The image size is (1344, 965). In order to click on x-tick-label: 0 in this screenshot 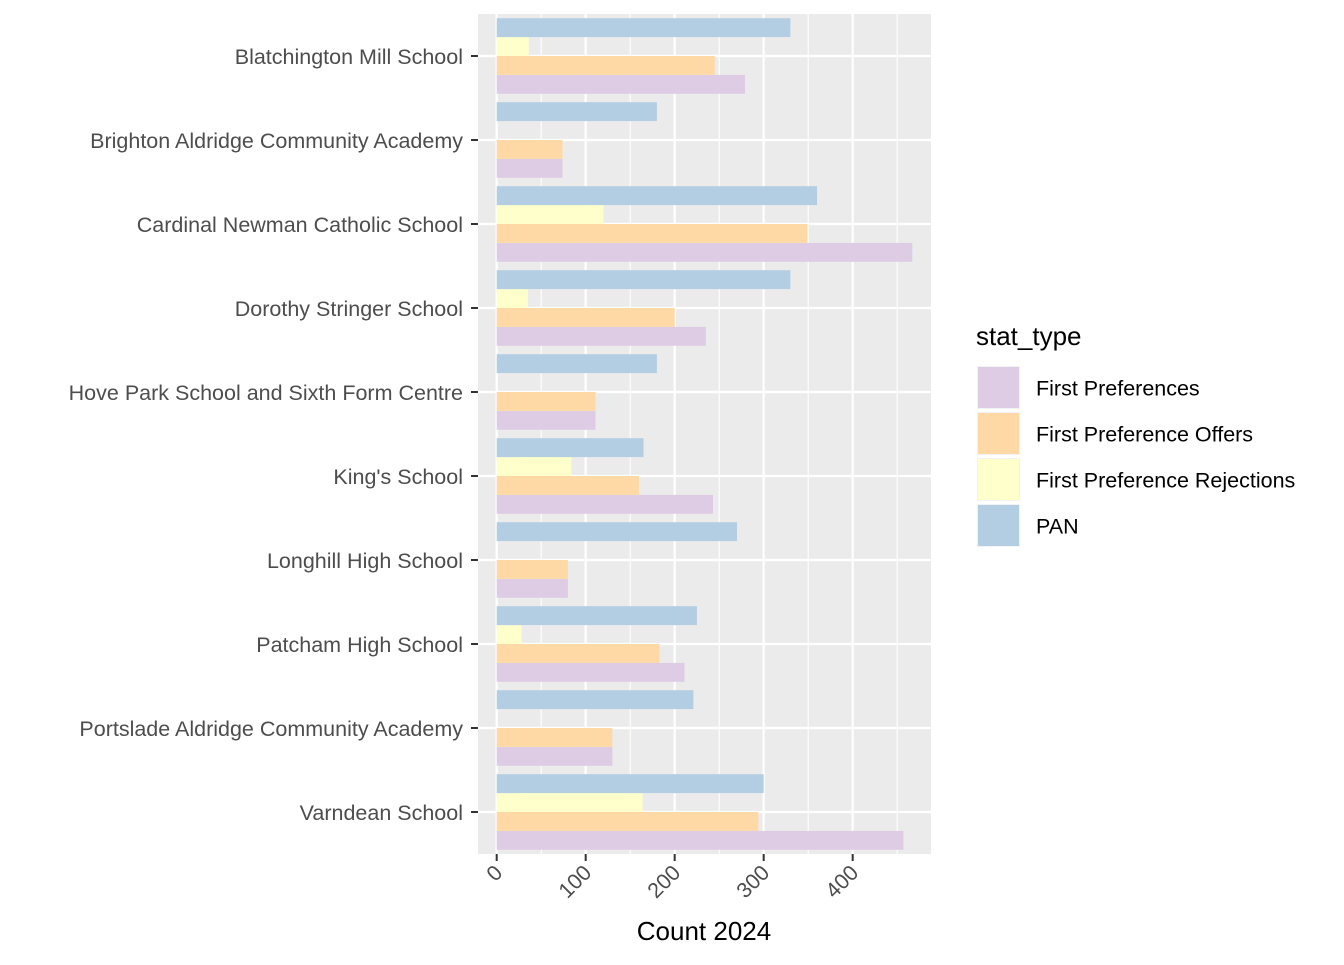, I will do `click(494, 873)`.